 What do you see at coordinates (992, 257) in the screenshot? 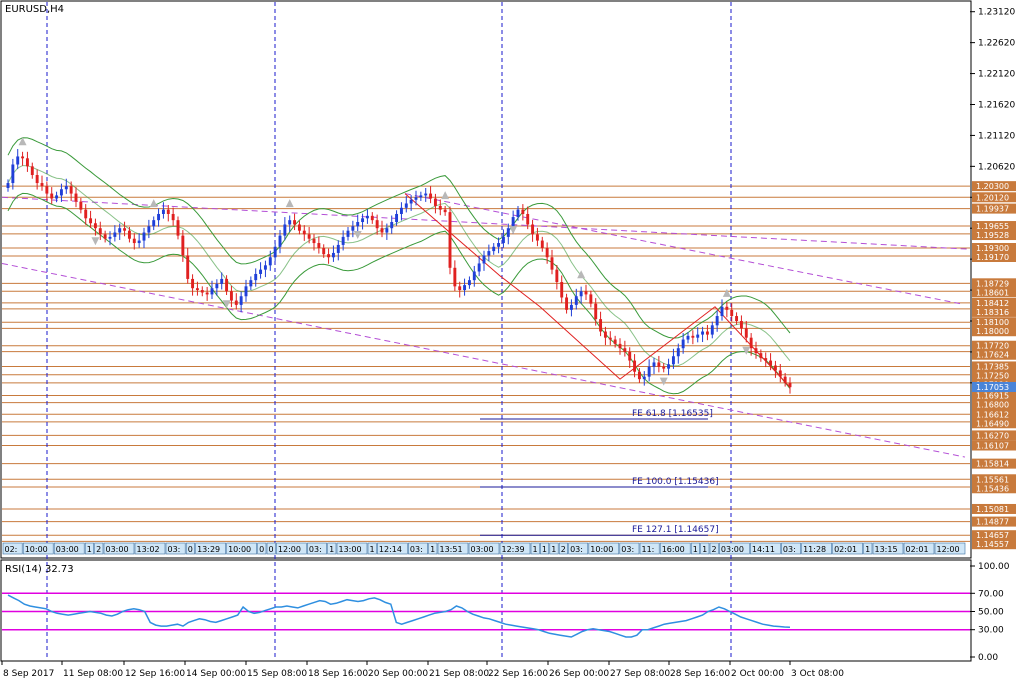
I see `level-price-tag-label: 1.19170` at bounding box center [992, 257].